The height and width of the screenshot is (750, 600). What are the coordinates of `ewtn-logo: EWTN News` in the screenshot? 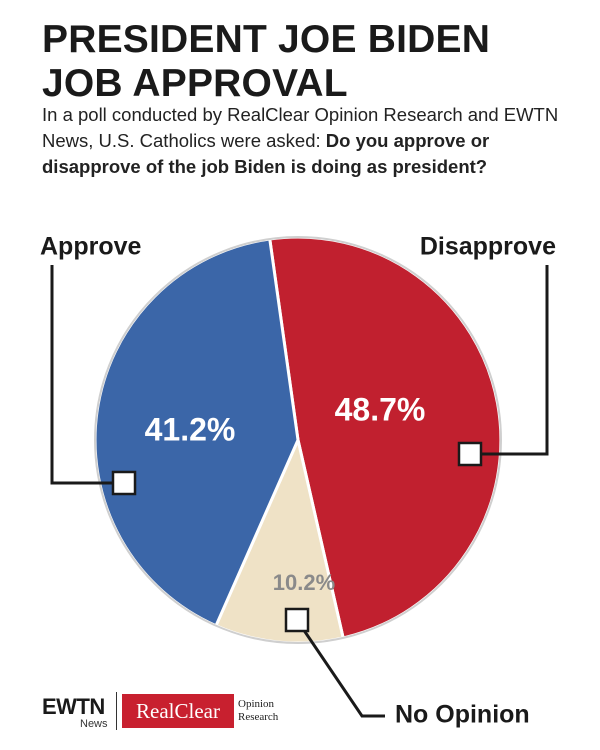 It's located at (77, 712).